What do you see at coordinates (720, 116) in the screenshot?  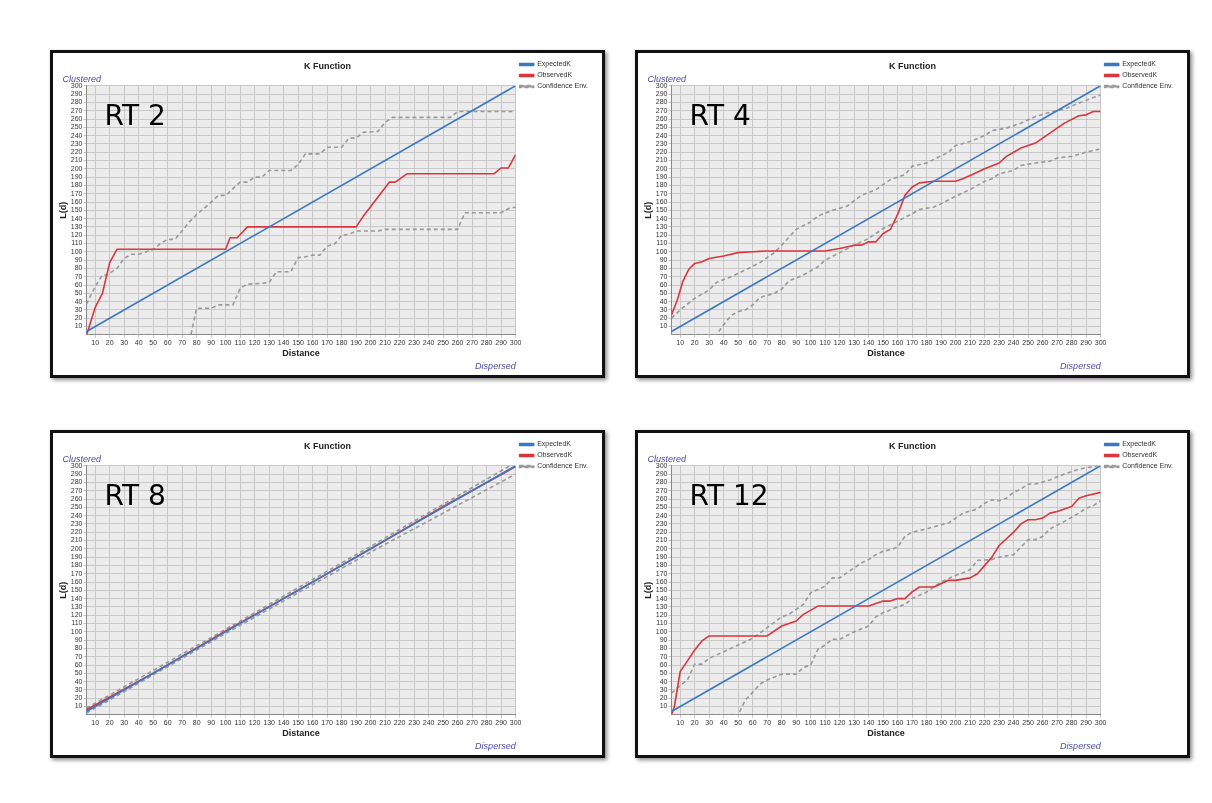 I see `annotation: RT 4` at bounding box center [720, 116].